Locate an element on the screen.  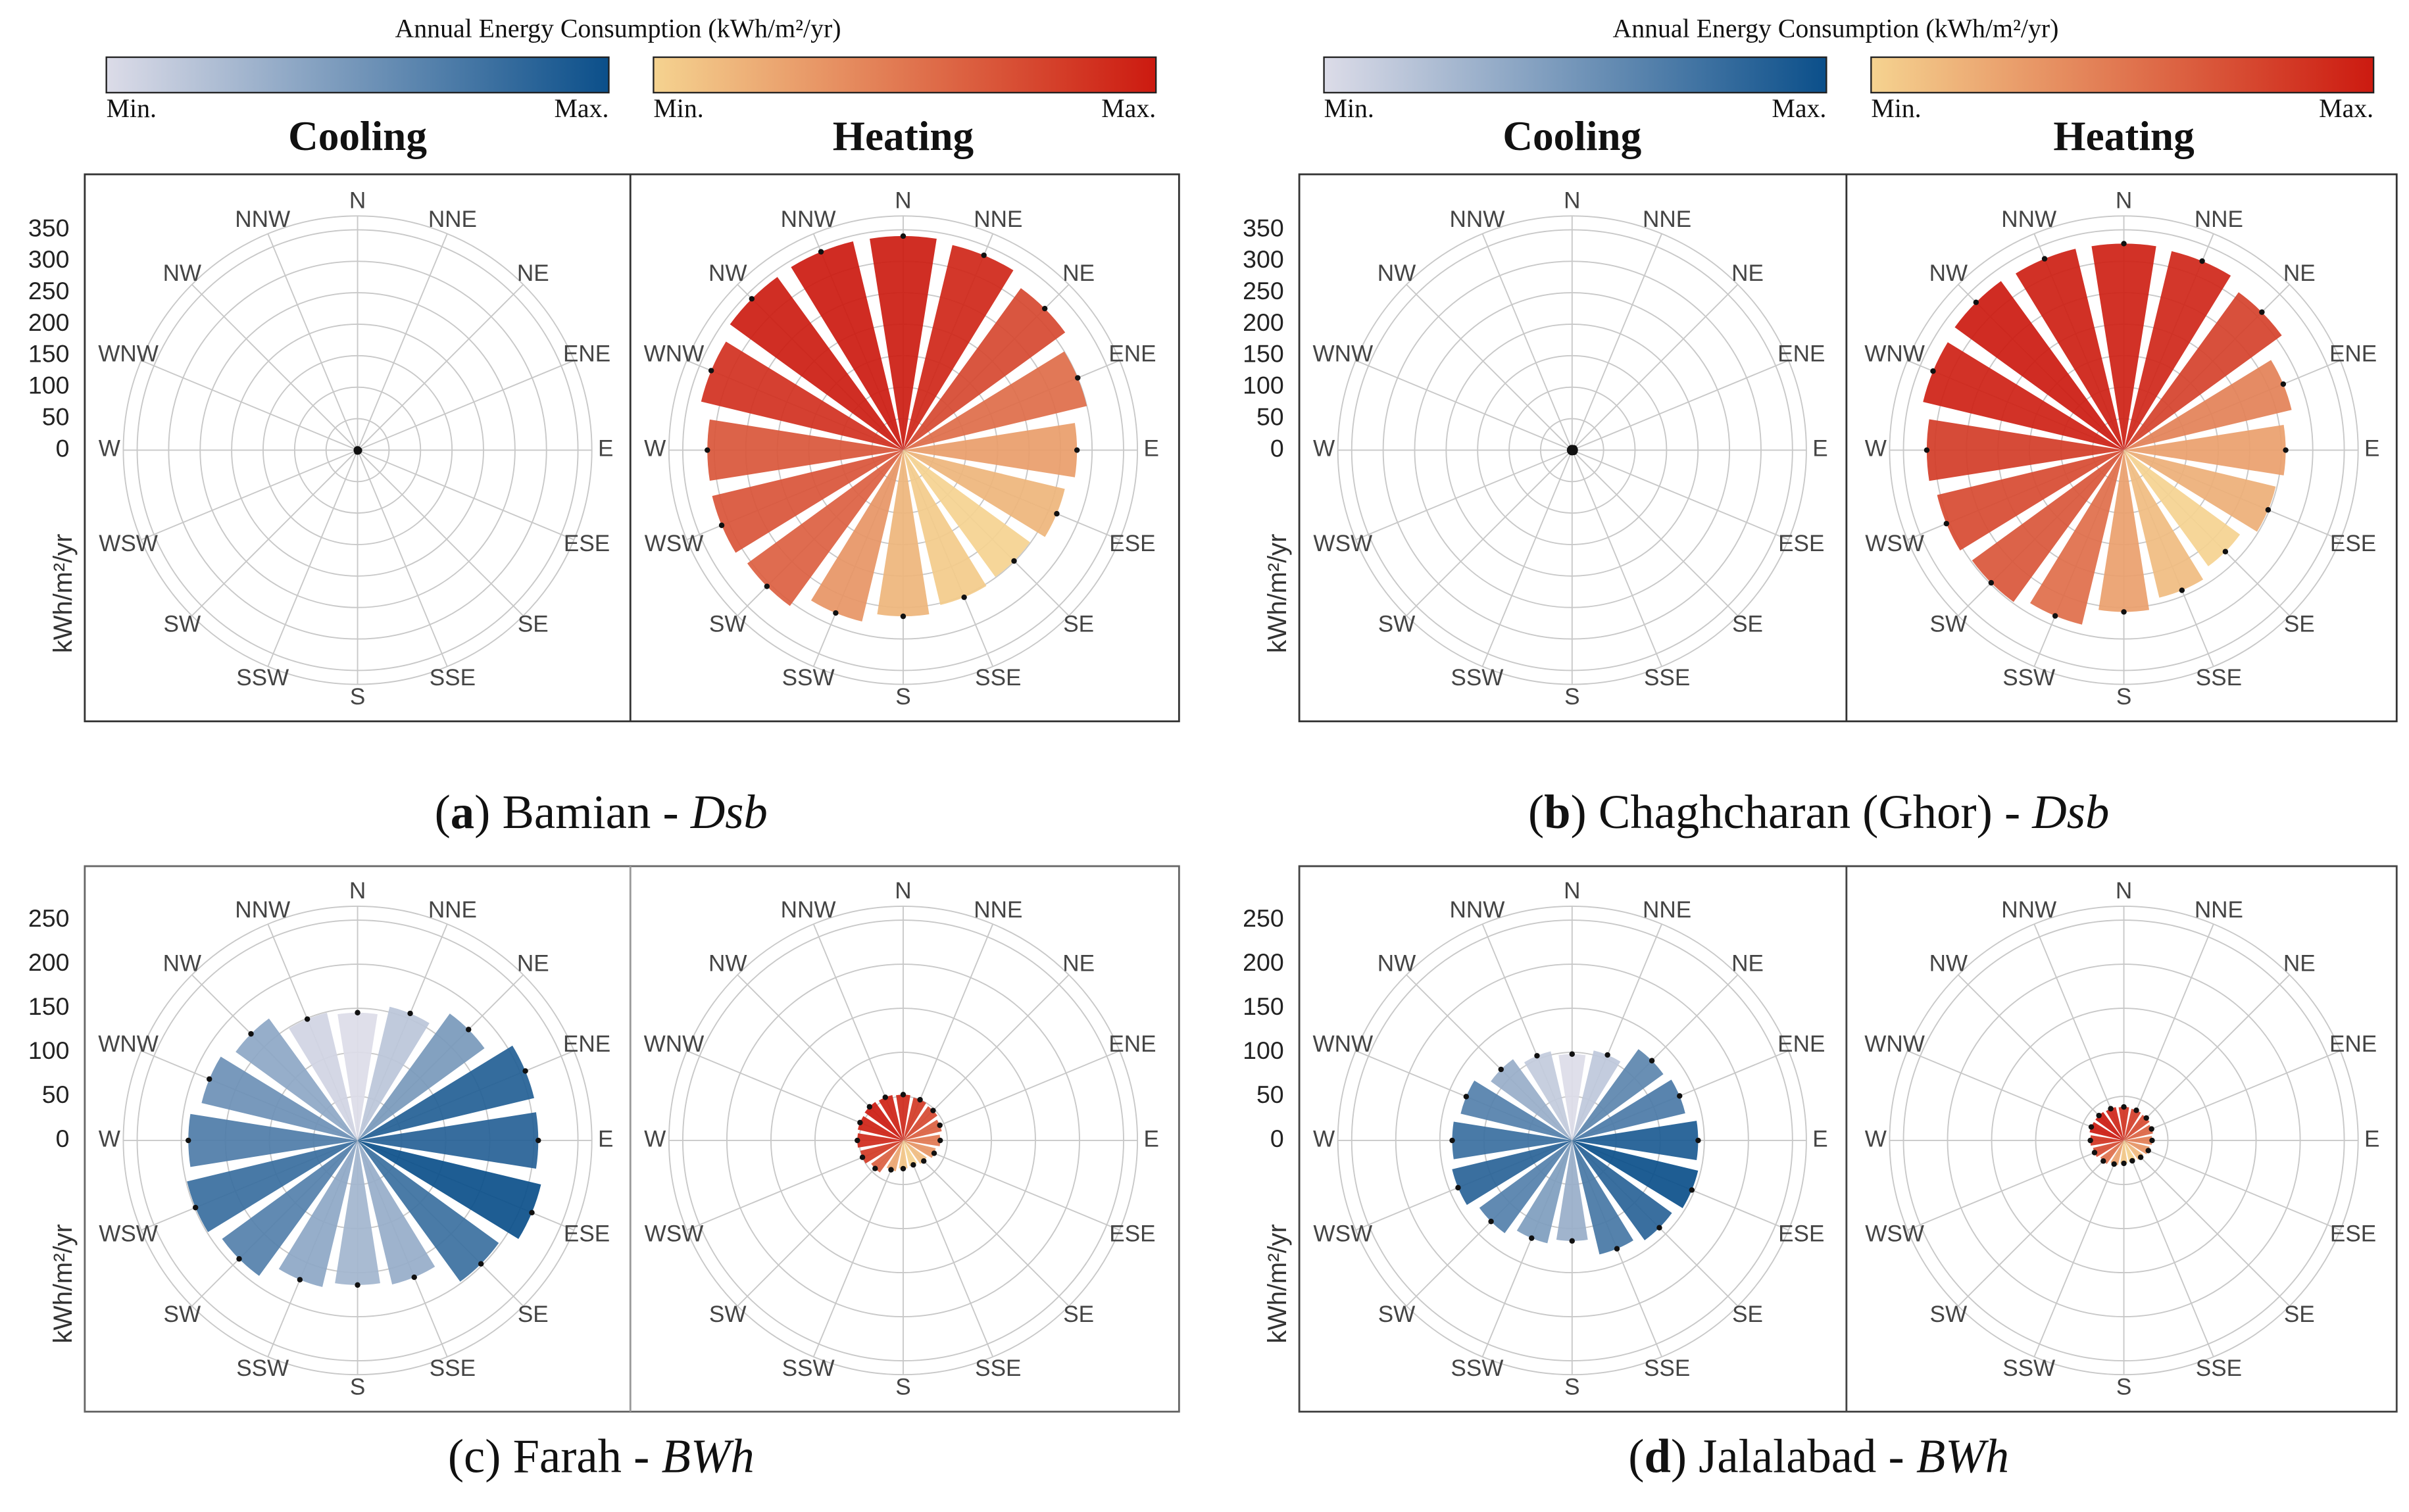
caption: (a) Bamian - Dsb is located at coordinates (601, 812).